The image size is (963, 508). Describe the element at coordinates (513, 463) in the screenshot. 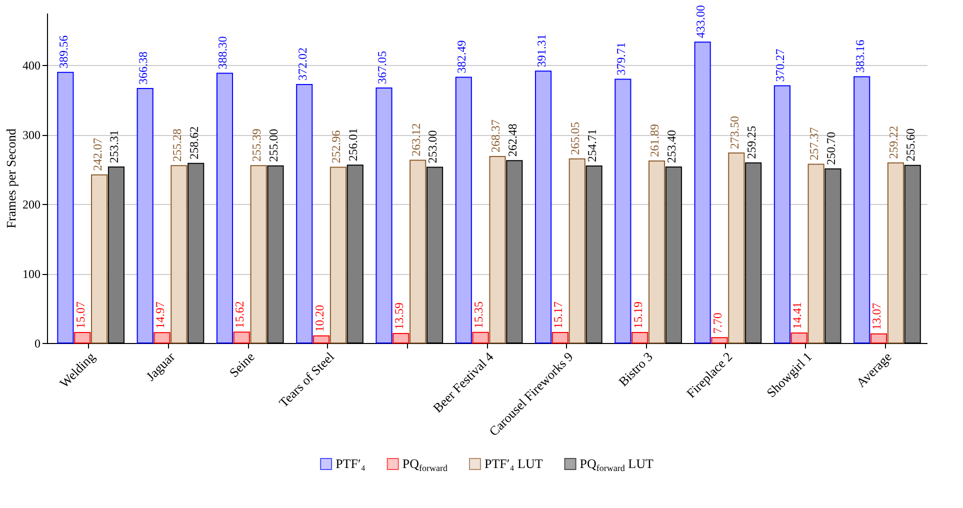

I see `legend-label: PTF′₄ LUT` at that location.